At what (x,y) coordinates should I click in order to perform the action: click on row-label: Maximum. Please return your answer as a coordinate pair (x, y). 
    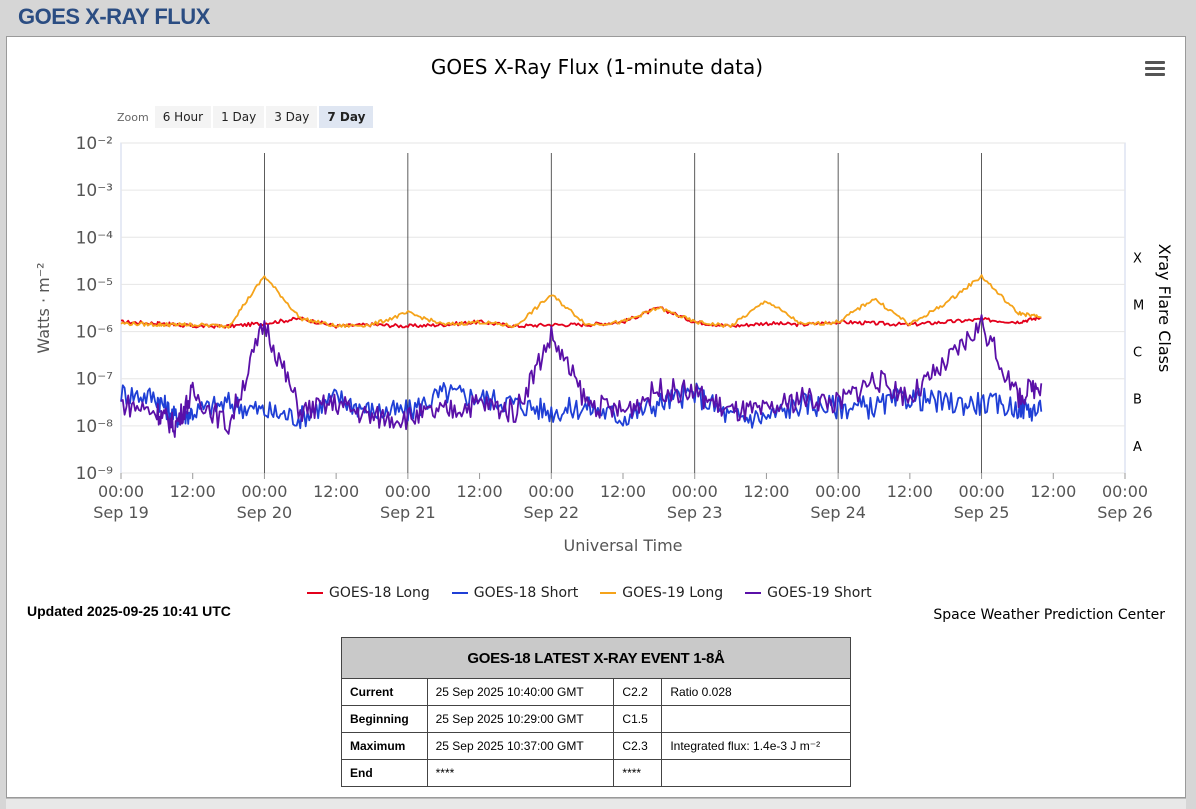
    Looking at the image, I should click on (384, 746).